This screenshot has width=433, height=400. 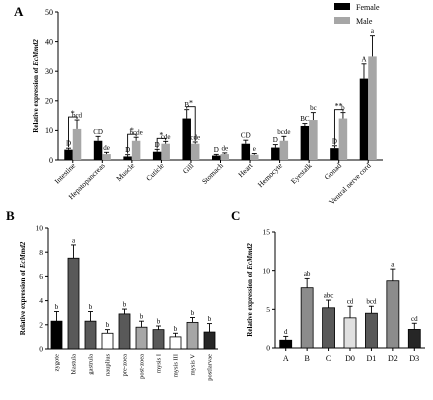 What do you see at coordinates (339, 106) in the screenshot?
I see `significance-star: **` at bounding box center [339, 106].